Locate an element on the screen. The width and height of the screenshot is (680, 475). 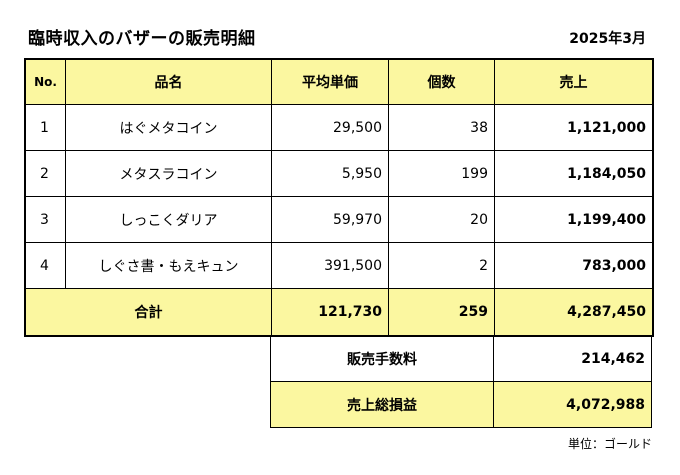
col-header-price: 平均単価 is located at coordinates (330, 82).